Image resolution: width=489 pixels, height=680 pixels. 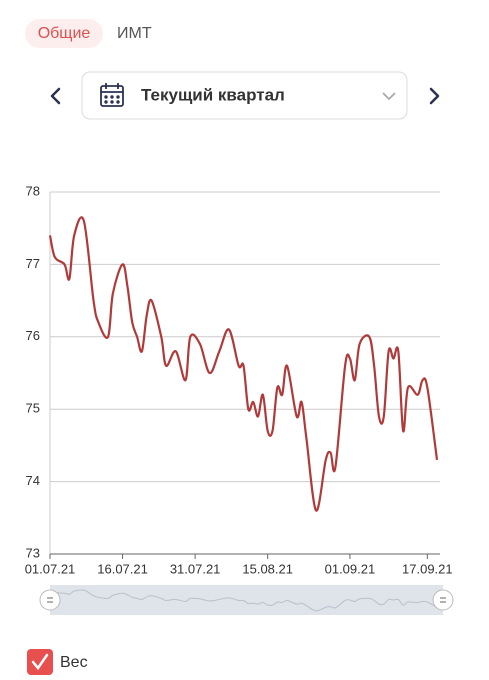 I want to click on tab-active-bg, so click(x=64, y=33).